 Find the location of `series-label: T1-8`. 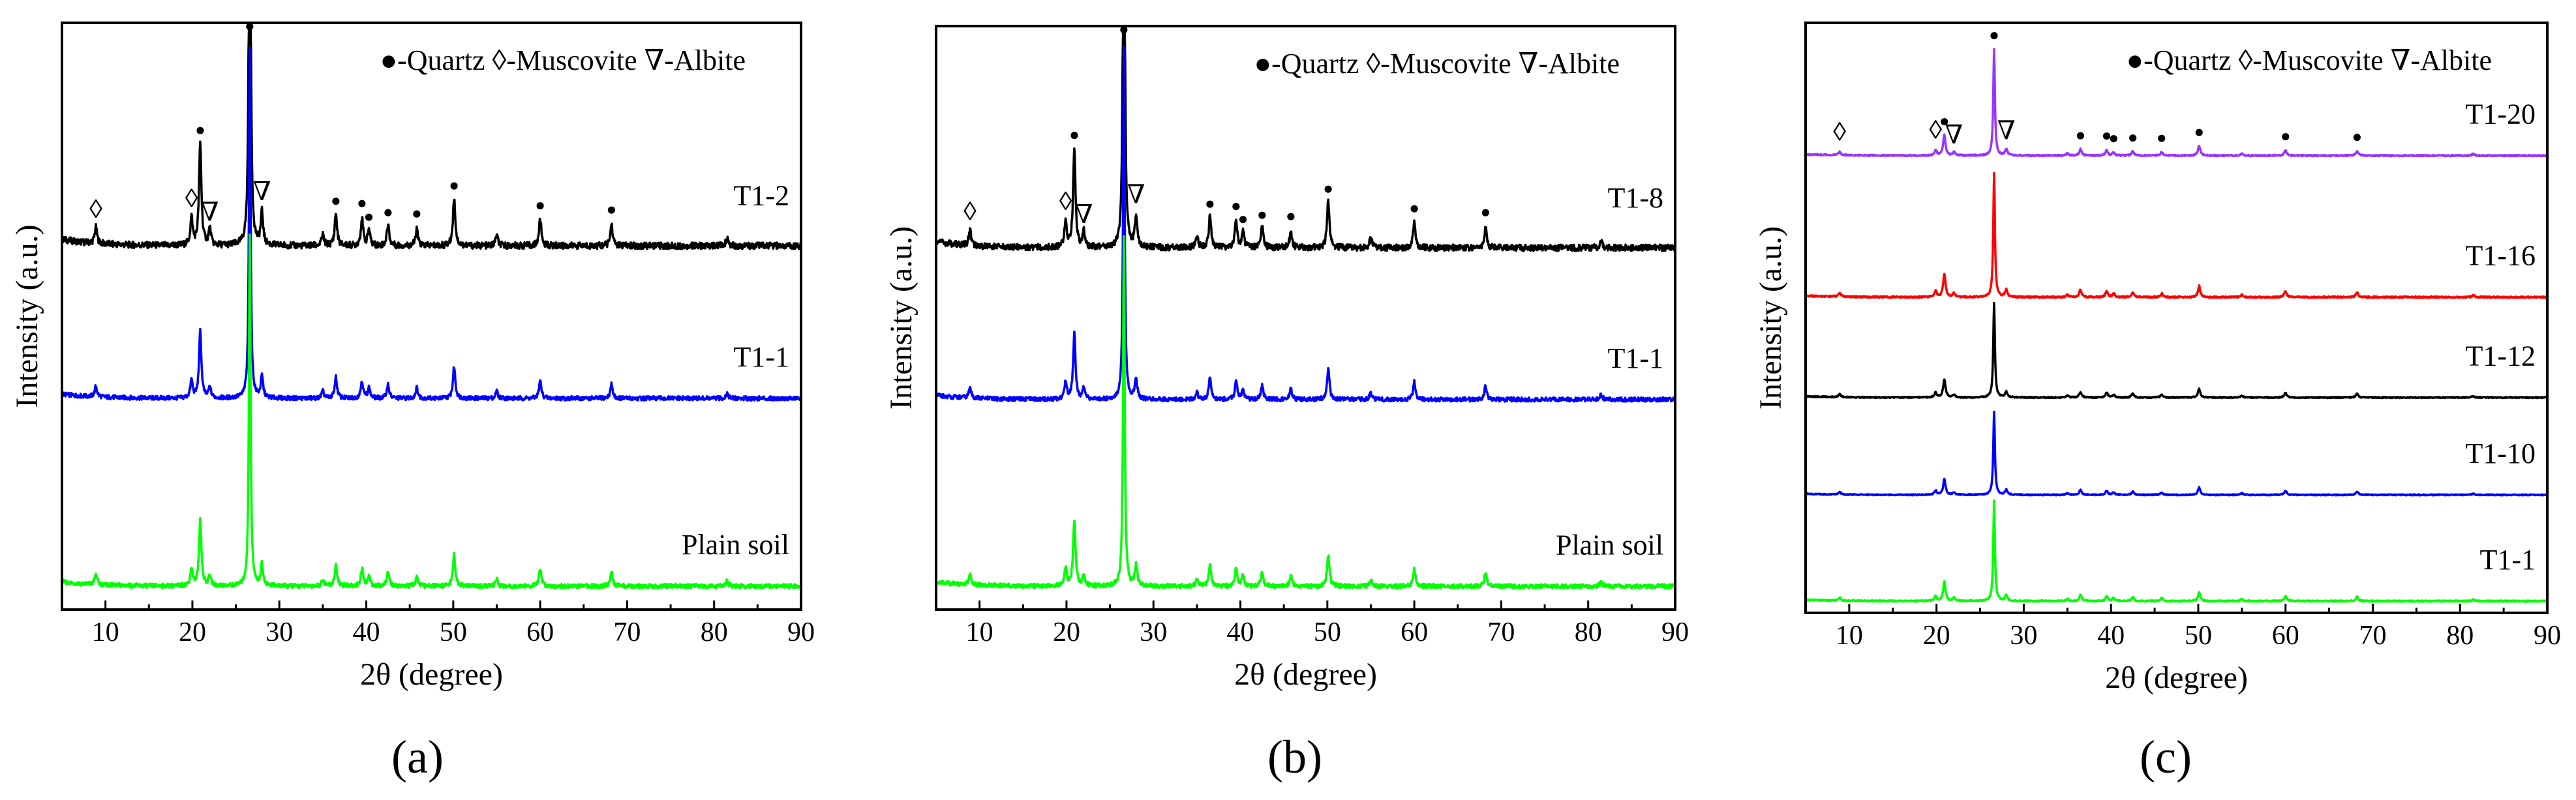

series-label: T1-8 is located at coordinates (1635, 198).